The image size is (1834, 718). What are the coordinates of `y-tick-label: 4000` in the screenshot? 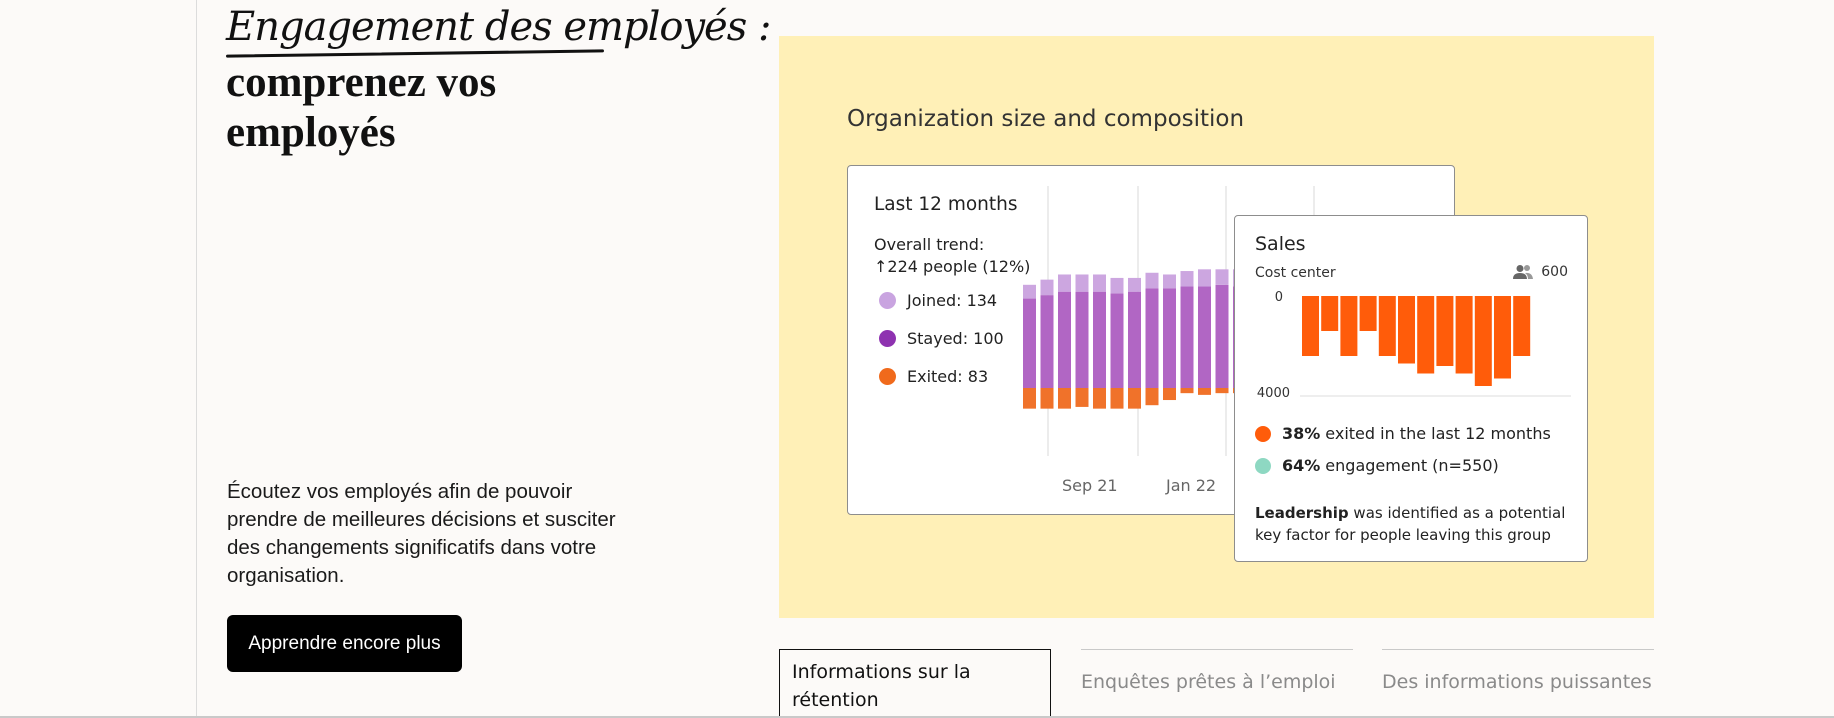 It's located at (1273, 393).